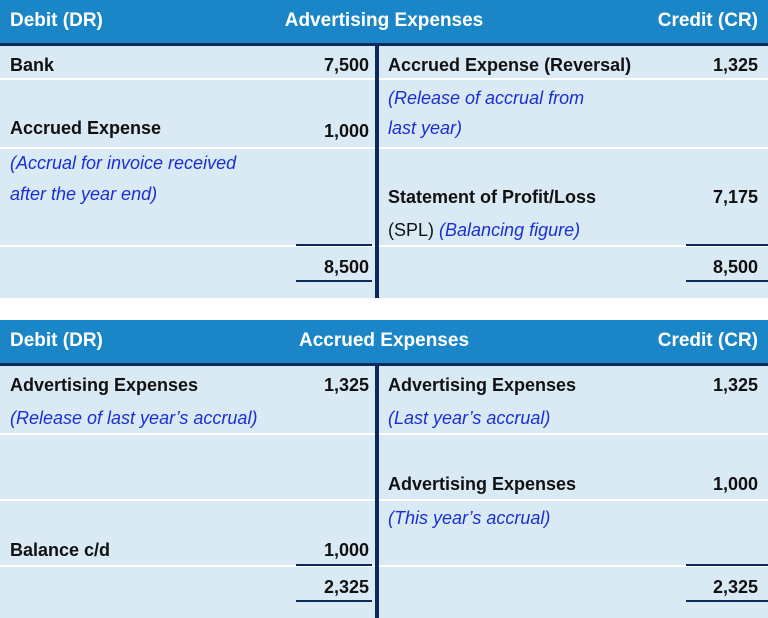 The width and height of the screenshot is (768, 618). What do you see at coordinates (84, 194) in the screenshot?
I see `debit-entry-note: after the year end)` at bounding box center [84, 194].